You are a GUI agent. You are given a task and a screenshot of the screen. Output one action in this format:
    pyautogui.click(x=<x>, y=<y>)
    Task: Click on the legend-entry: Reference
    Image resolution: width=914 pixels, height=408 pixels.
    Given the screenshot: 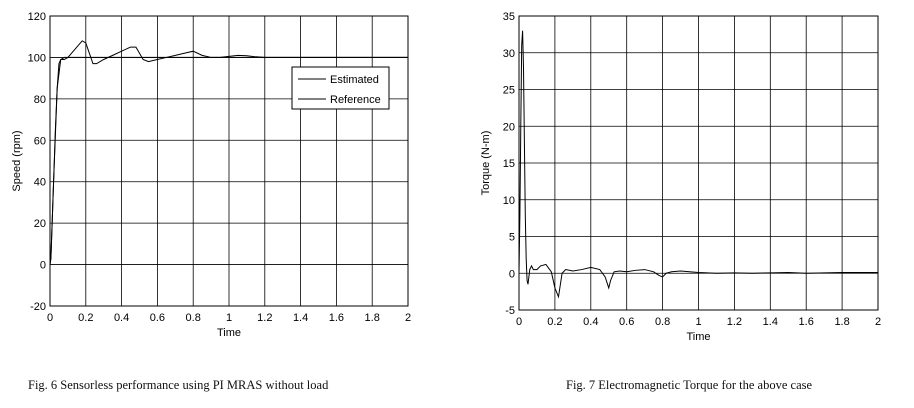 What is the action you would take?
    pyautogui.click(x=355, y=100)
    